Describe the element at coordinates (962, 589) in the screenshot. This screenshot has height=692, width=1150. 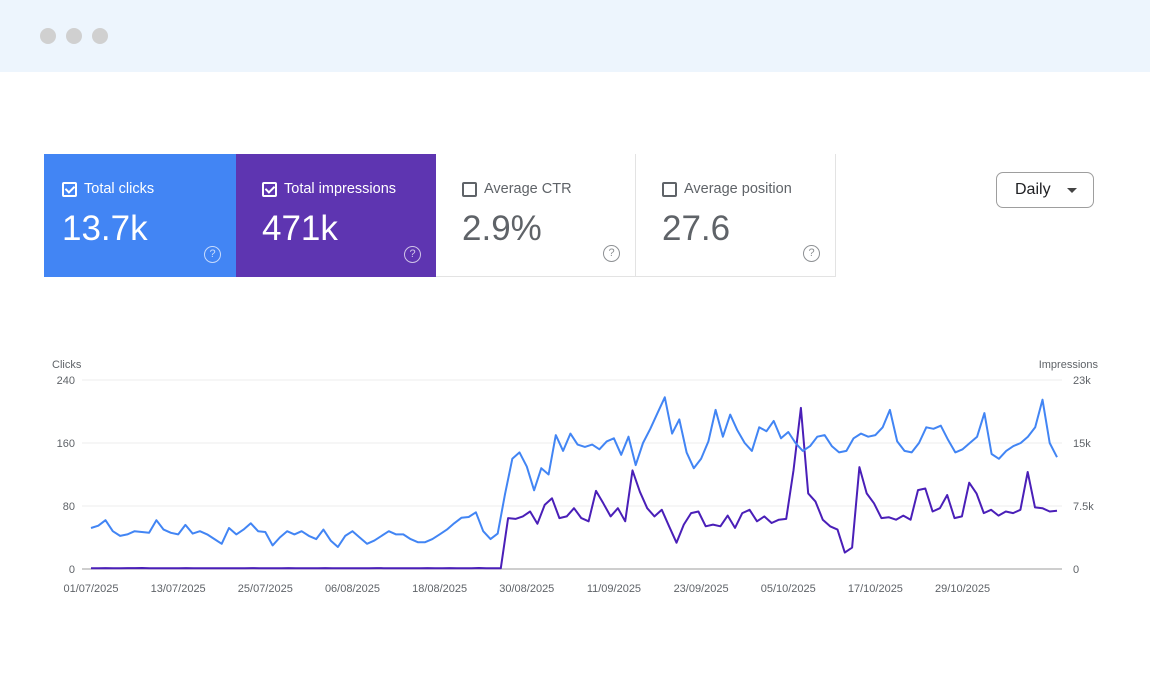
I see `svg-text: 29/10/2025` at that location.